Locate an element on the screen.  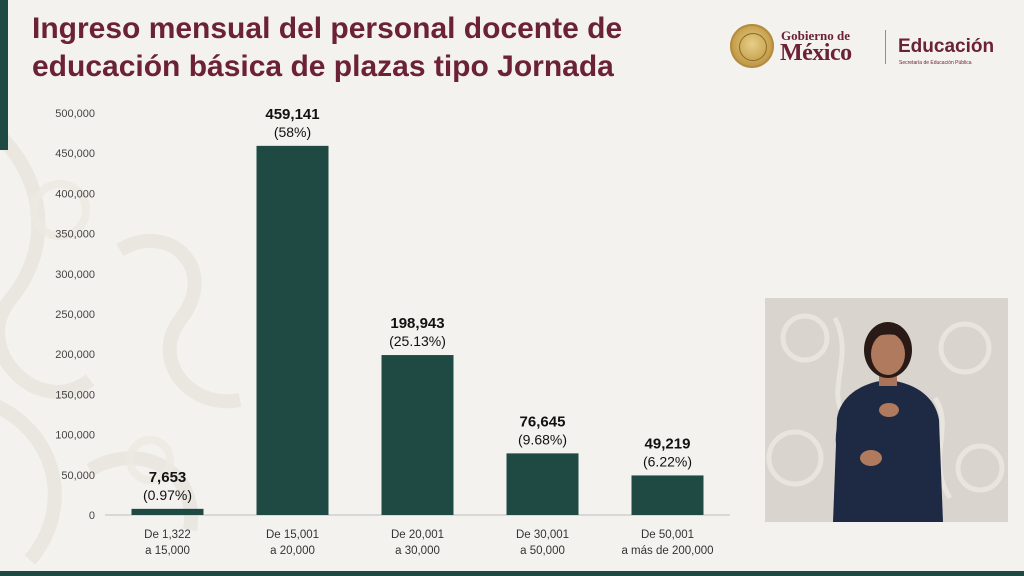
y-tick-label: 100,000 is located at coordinates (75, 436).